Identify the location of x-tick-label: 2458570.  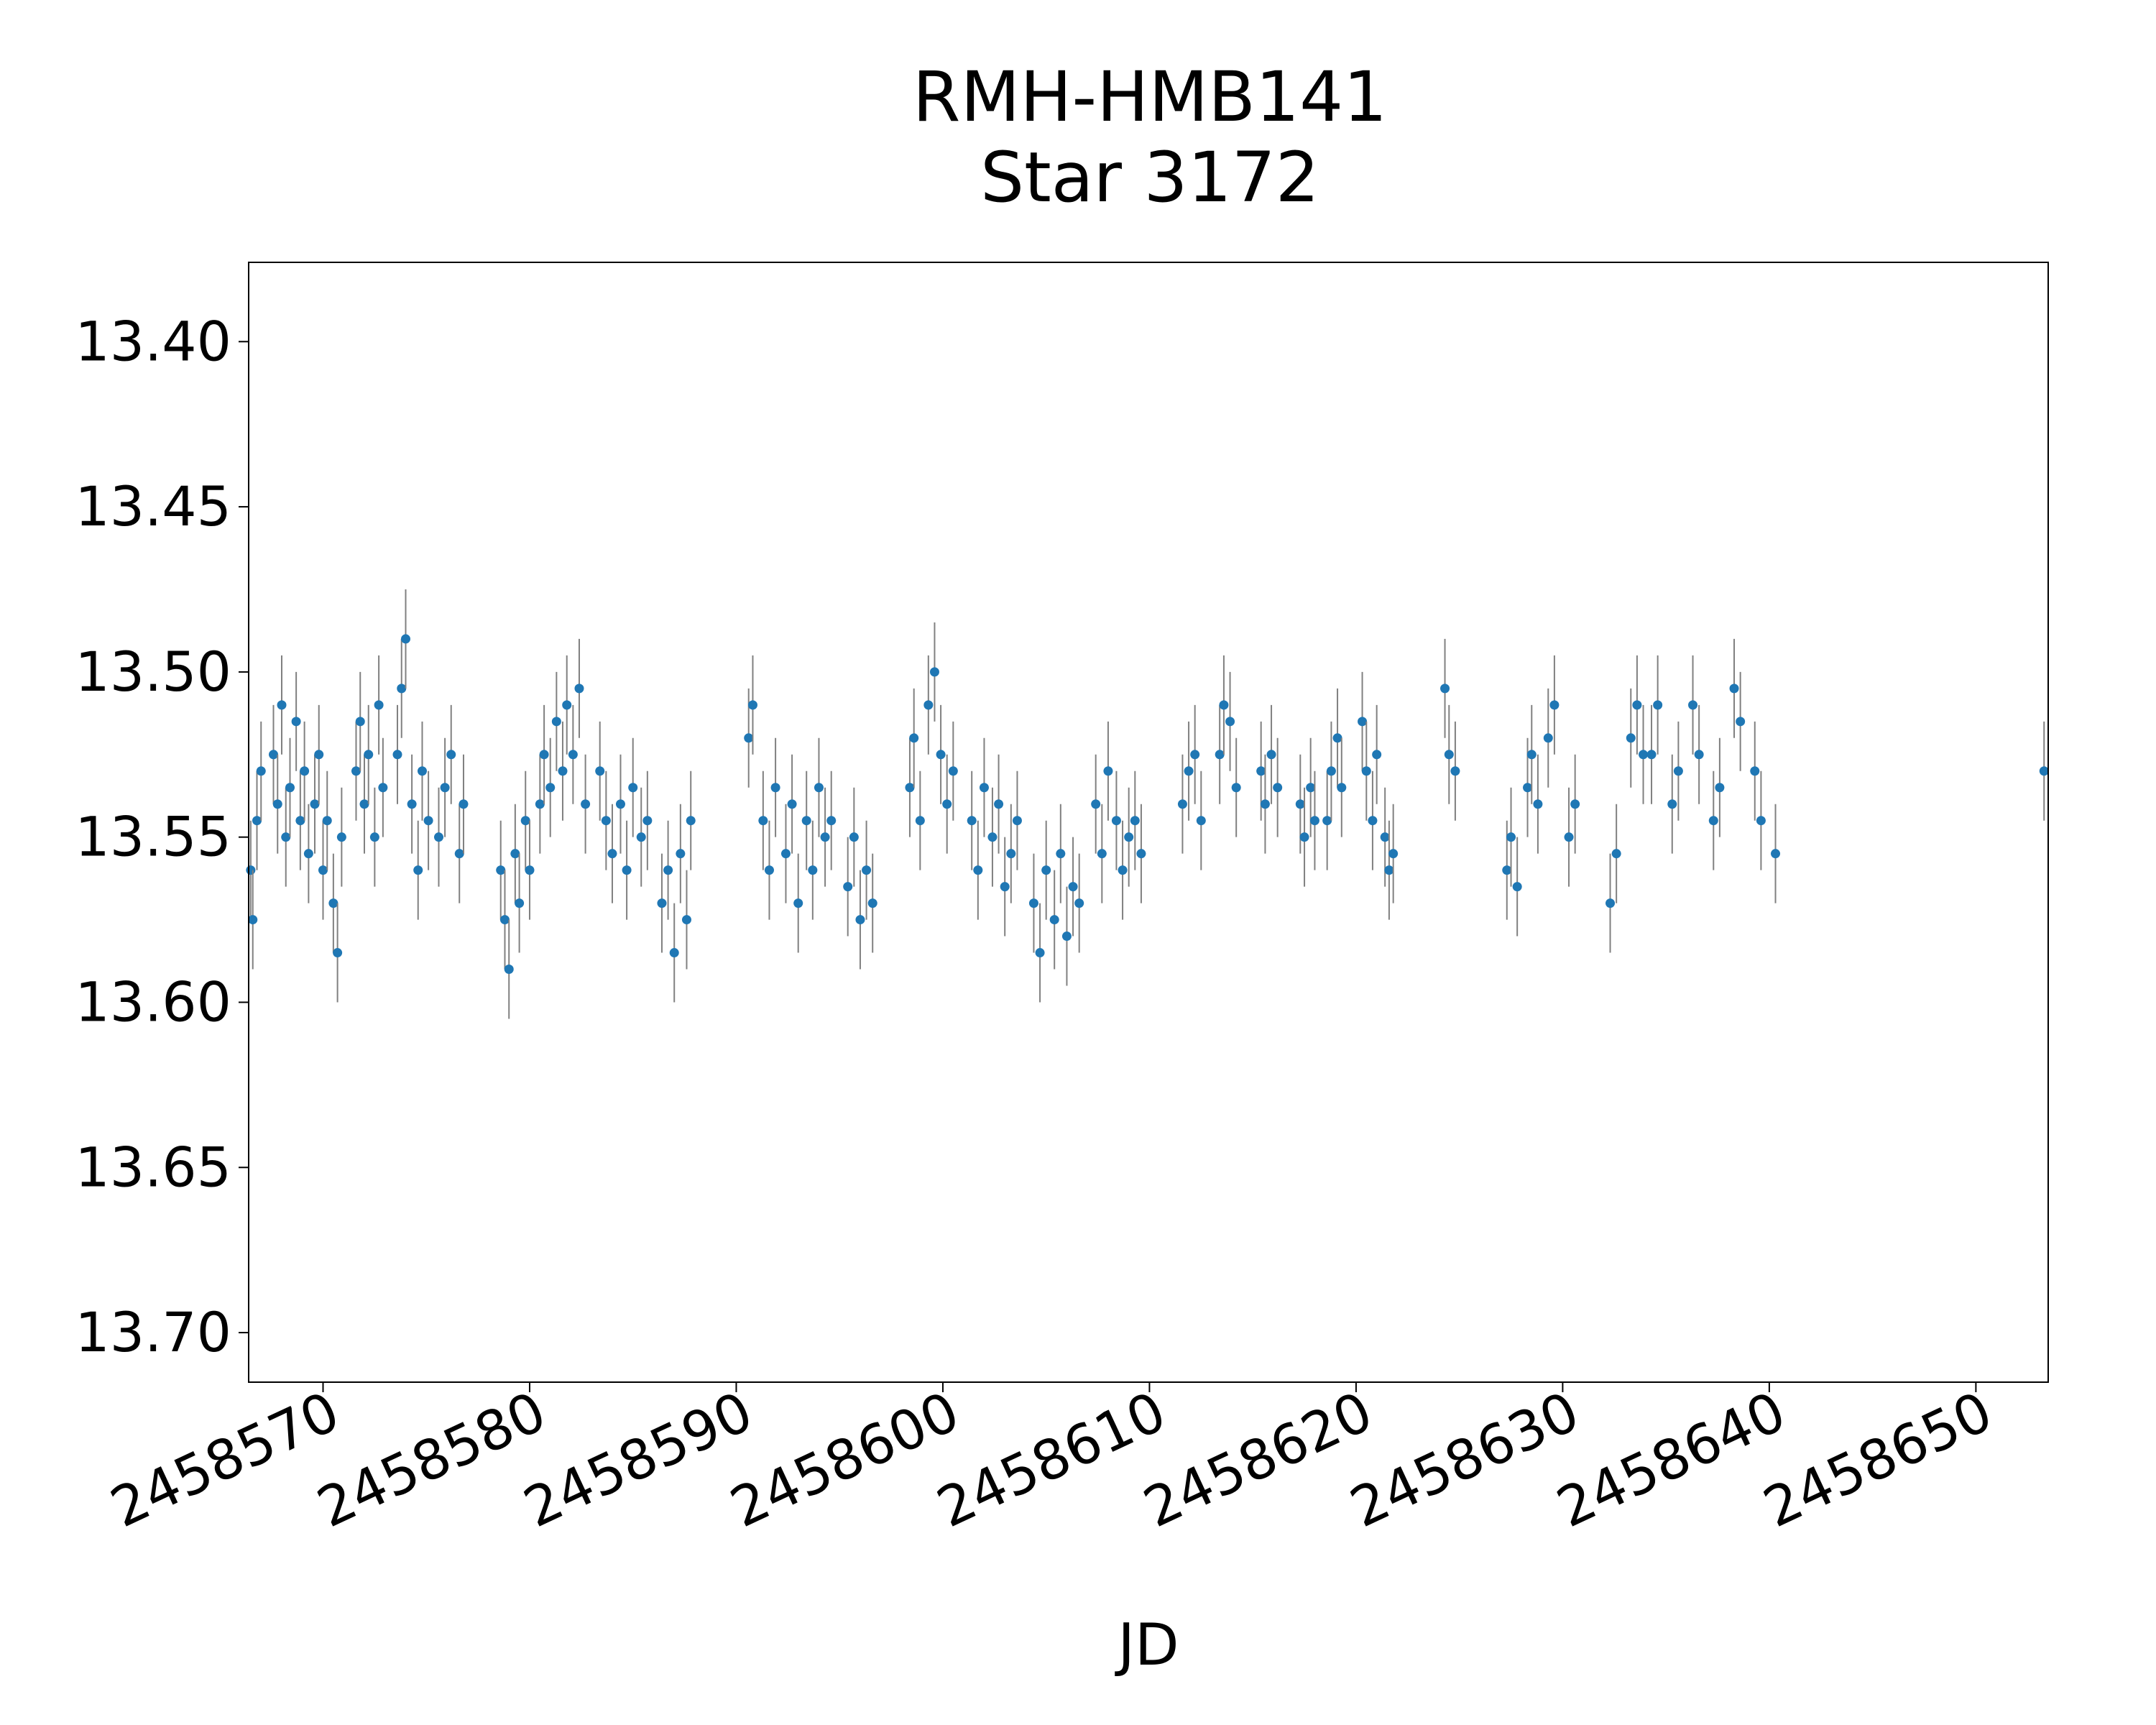
(225, 1459).